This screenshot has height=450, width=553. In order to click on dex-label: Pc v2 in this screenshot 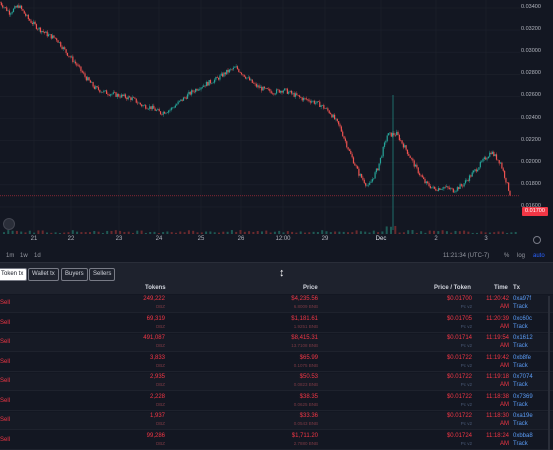, I will do `click(466, 404)`.